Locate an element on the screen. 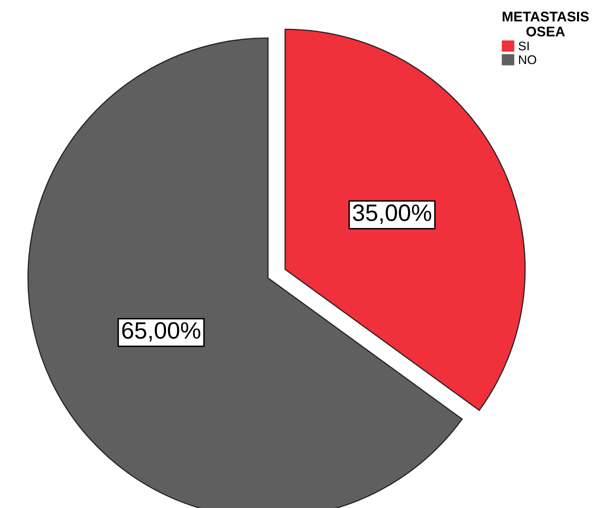 The image size is (601, 508). data-label: 65,00% is located at coordinates (161, 332).